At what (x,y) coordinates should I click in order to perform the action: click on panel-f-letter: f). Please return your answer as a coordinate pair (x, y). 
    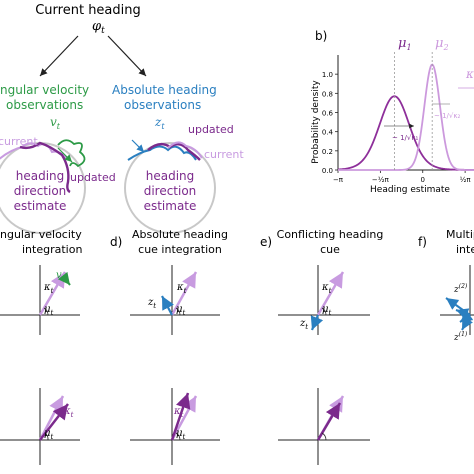
    Looking at the image, I should click on (422, 242).